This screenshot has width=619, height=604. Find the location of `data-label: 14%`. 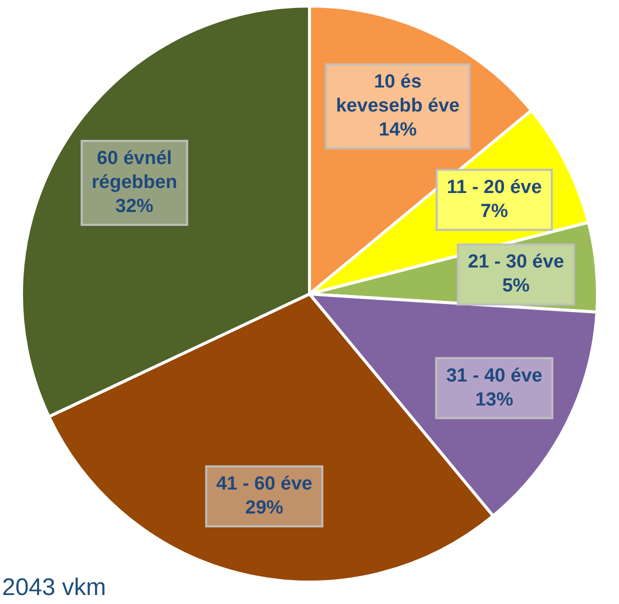

data-label: 14% is located at coordinates (397, 130).